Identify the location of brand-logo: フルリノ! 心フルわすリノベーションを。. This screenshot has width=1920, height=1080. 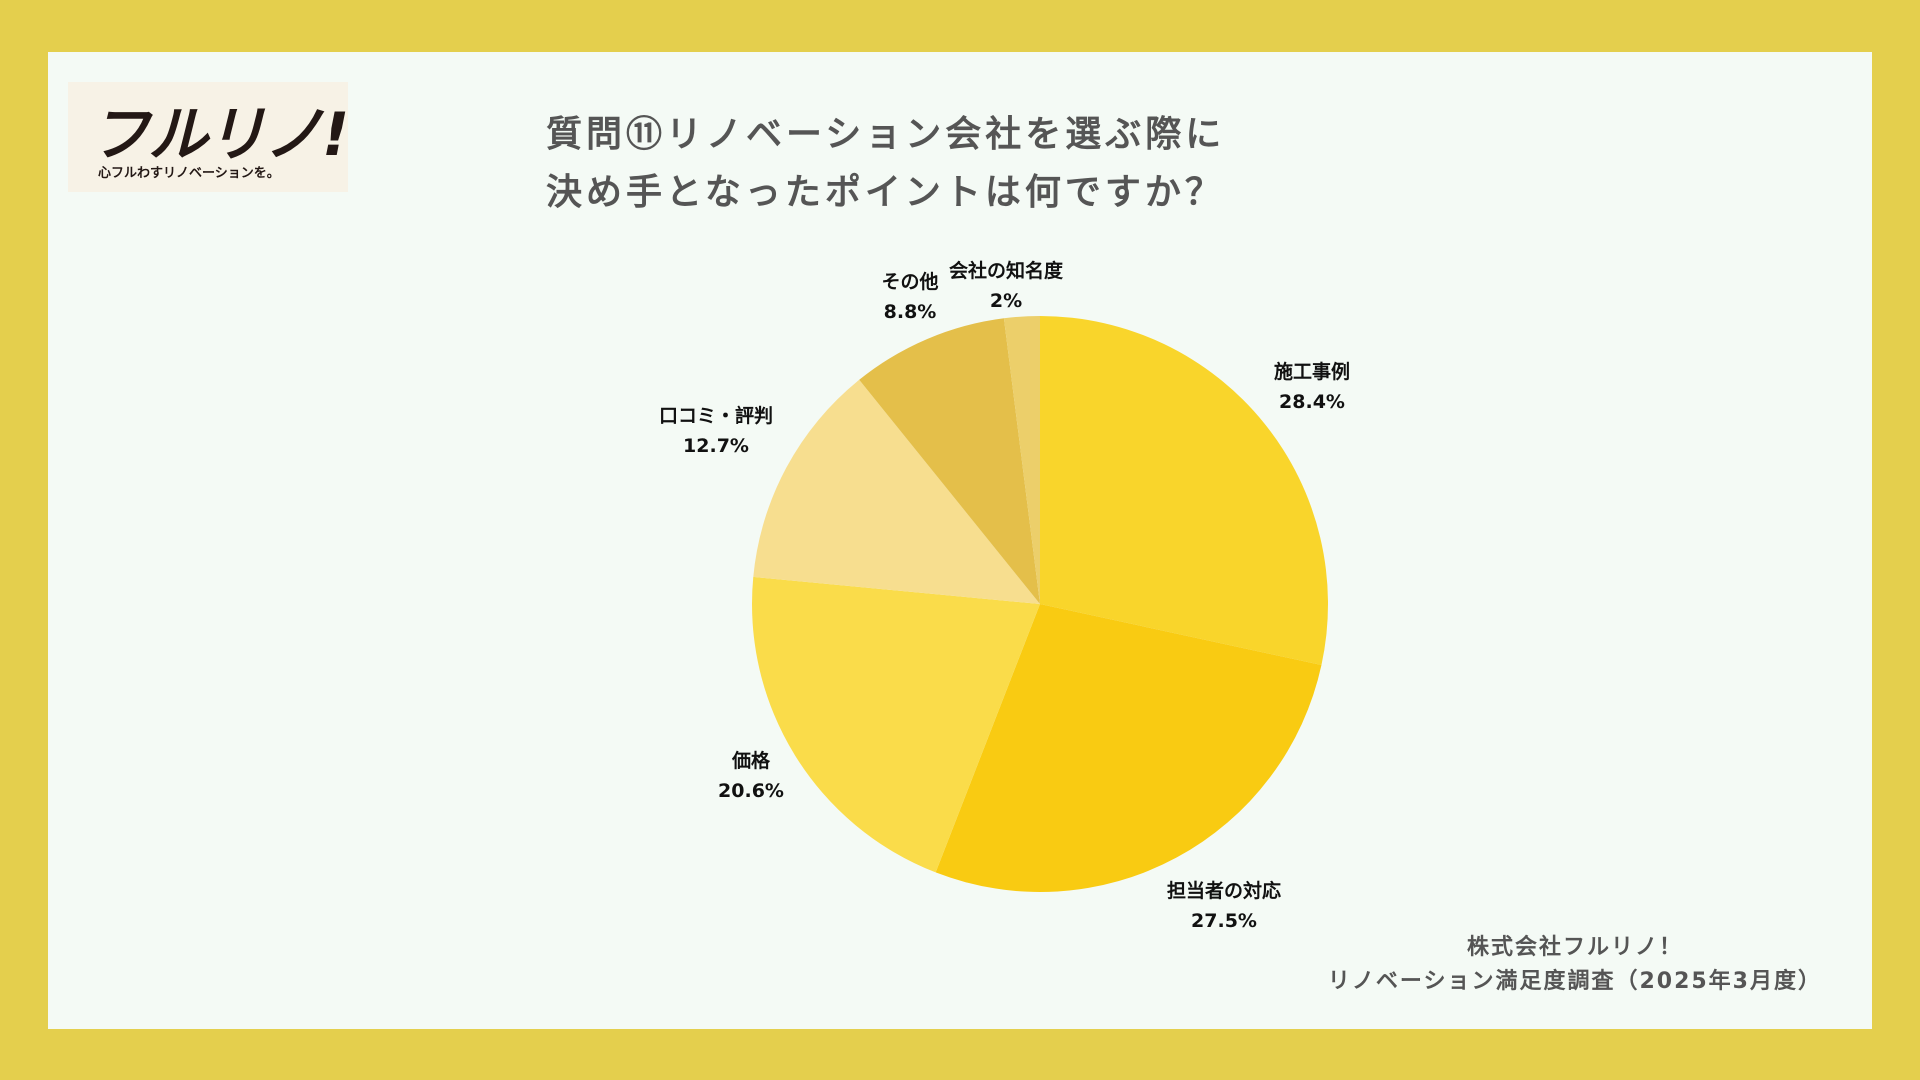
(208, 137).